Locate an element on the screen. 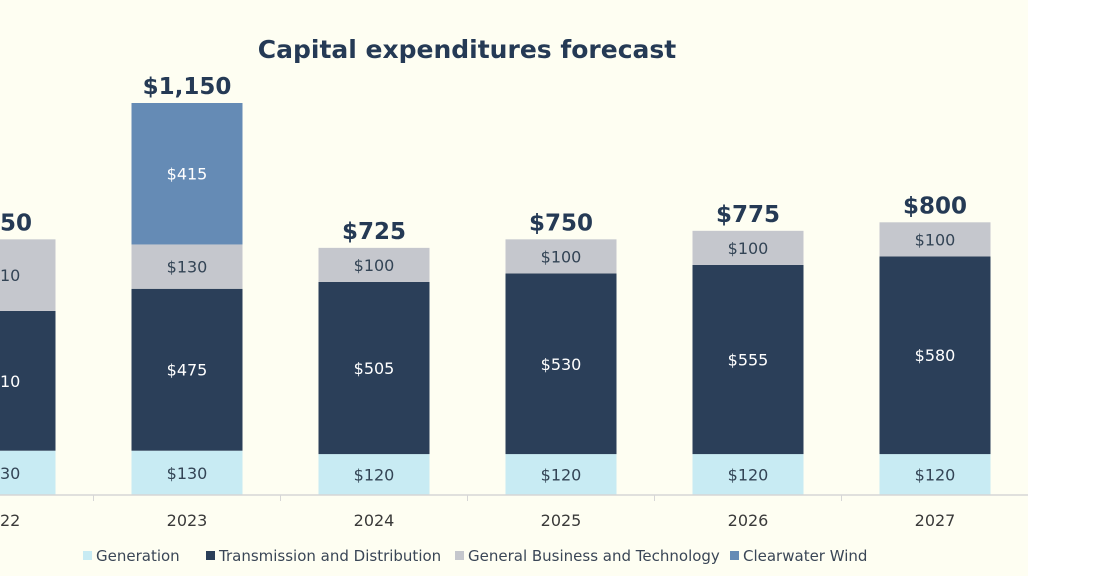 Image resolution: width=1097 pixels, height=576 pixels. data-label-2023-transmission-and-distribution: $475 is located at coordinates (187, 370).